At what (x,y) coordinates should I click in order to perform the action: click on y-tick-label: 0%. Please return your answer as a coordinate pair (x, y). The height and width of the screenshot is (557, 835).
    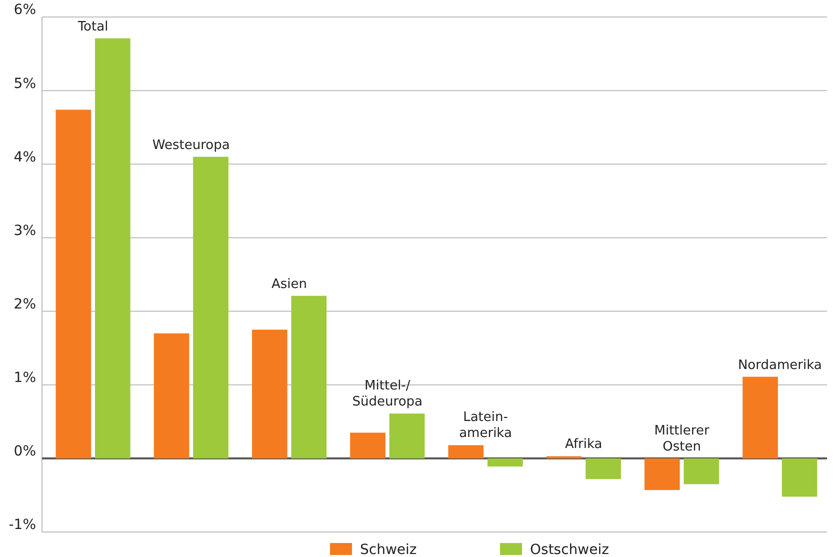
    Looking at the image, I should click on (25, 452).